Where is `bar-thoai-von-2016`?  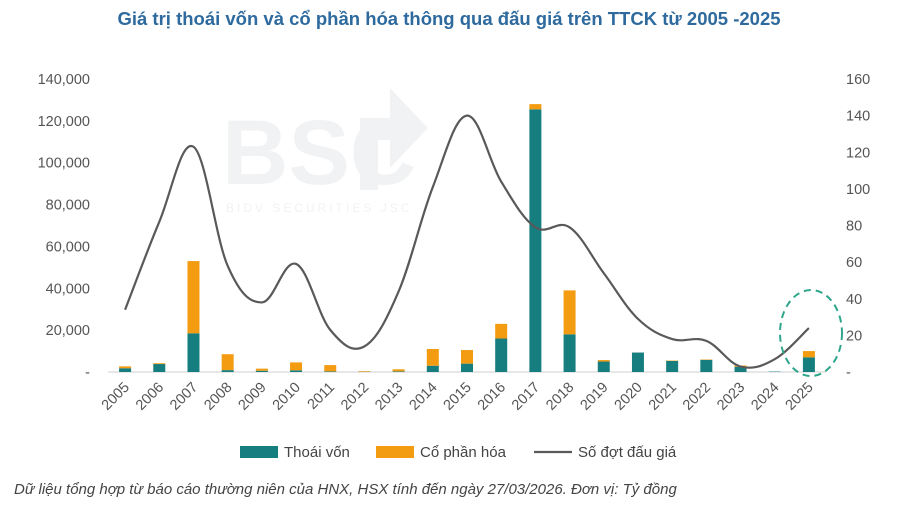 bar-thoai-von-2016 is located at coordinates (501, 355).